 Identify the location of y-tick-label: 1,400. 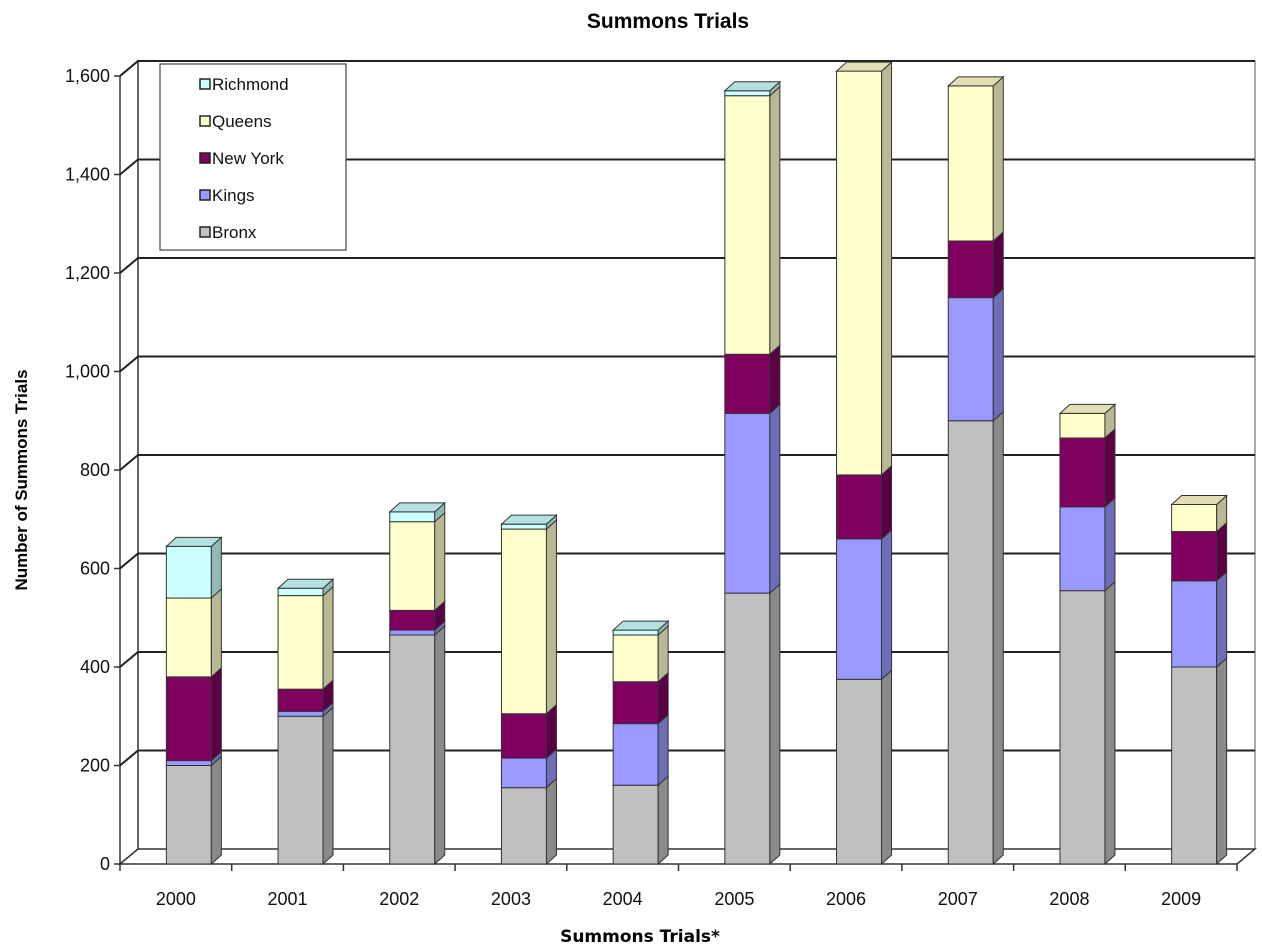
(87, 175).